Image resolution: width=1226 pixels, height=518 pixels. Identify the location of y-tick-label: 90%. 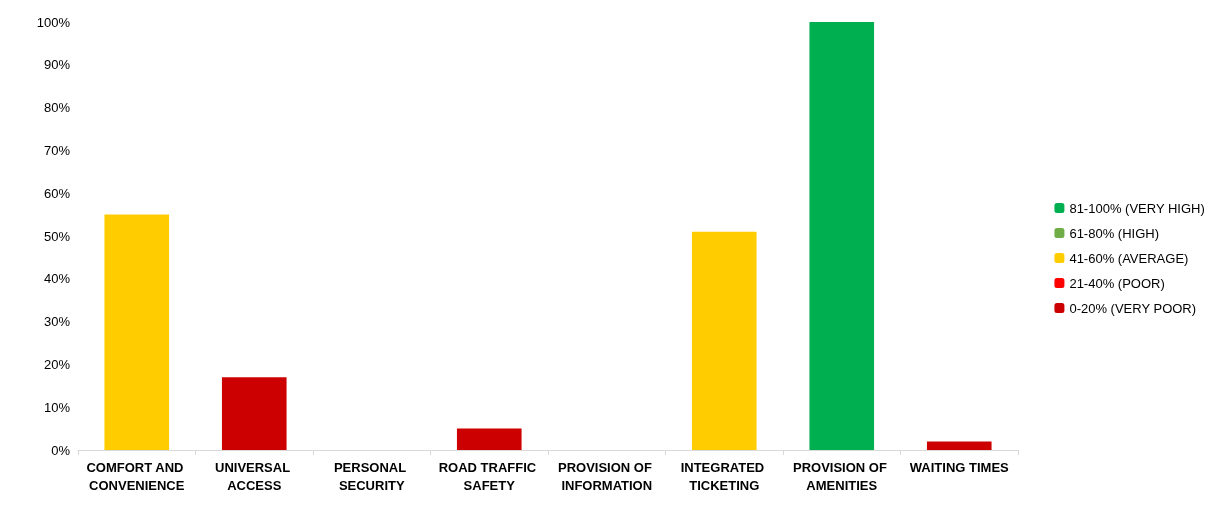
(57, 65).